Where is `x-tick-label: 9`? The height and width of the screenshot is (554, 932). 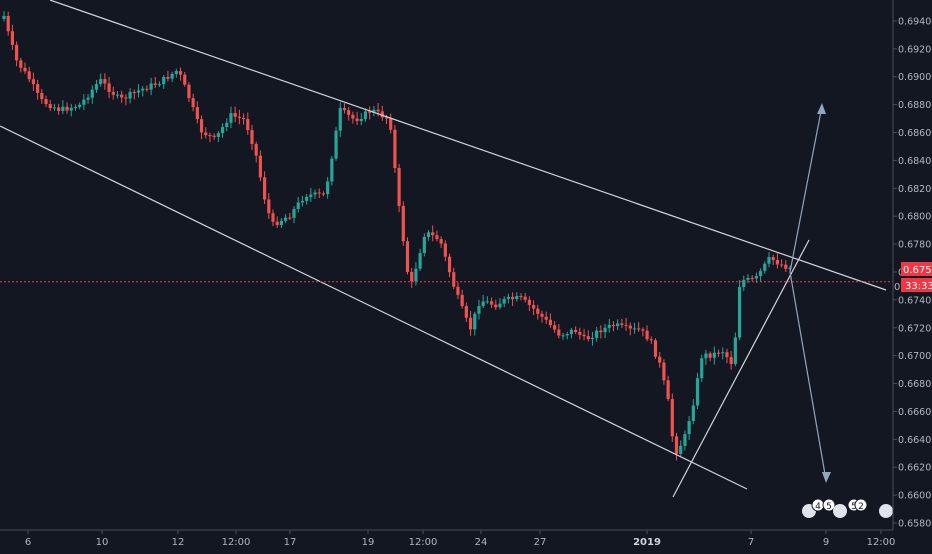 x-tick-label: 9 is located at coordinates (826, 542).